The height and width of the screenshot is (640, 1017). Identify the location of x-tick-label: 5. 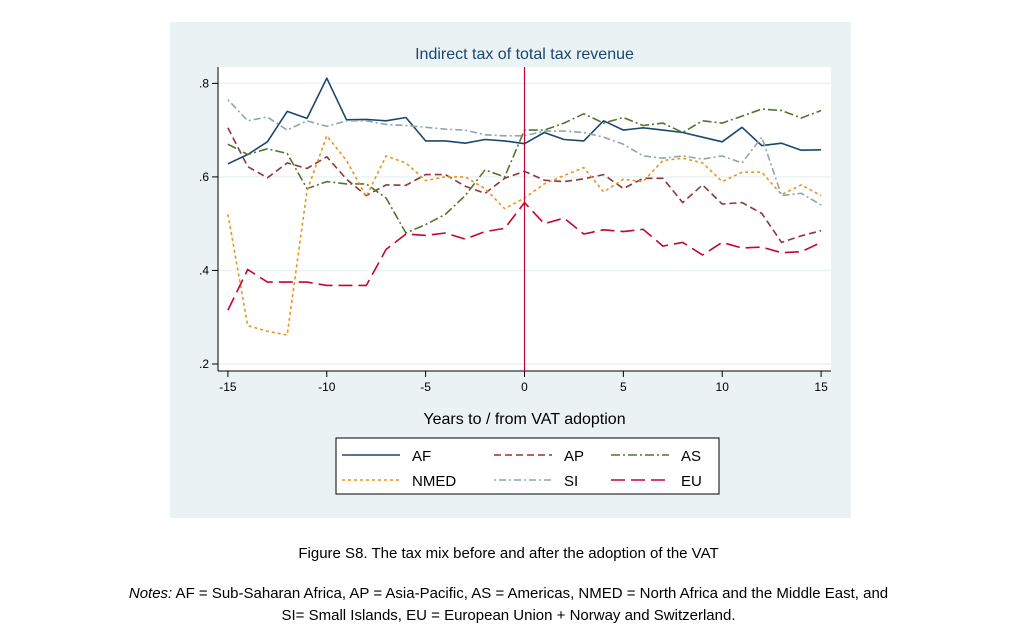
(623, 387).